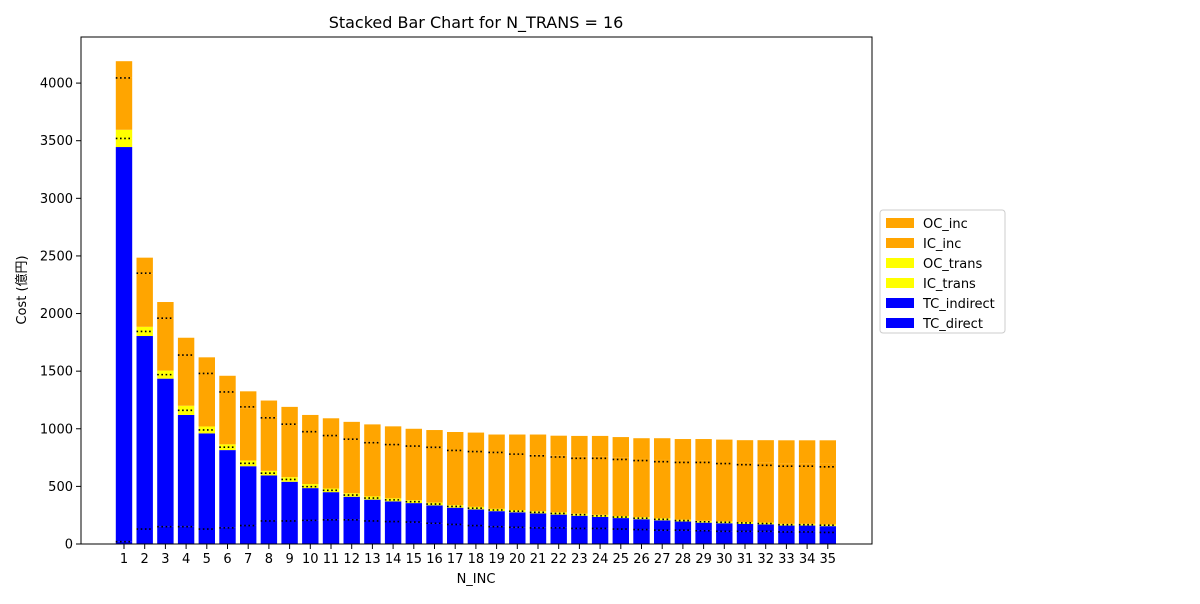  I want to click on x-tick-label: 33, so click(786, 559).